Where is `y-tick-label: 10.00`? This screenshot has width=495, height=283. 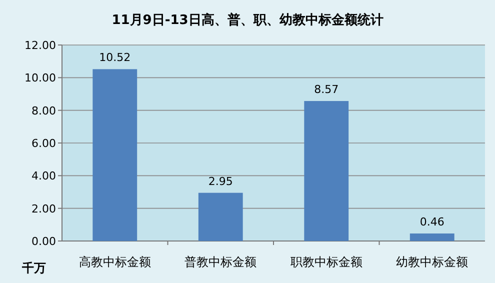 y-tick-label: 10.00 is located at coordinates (40, 78).